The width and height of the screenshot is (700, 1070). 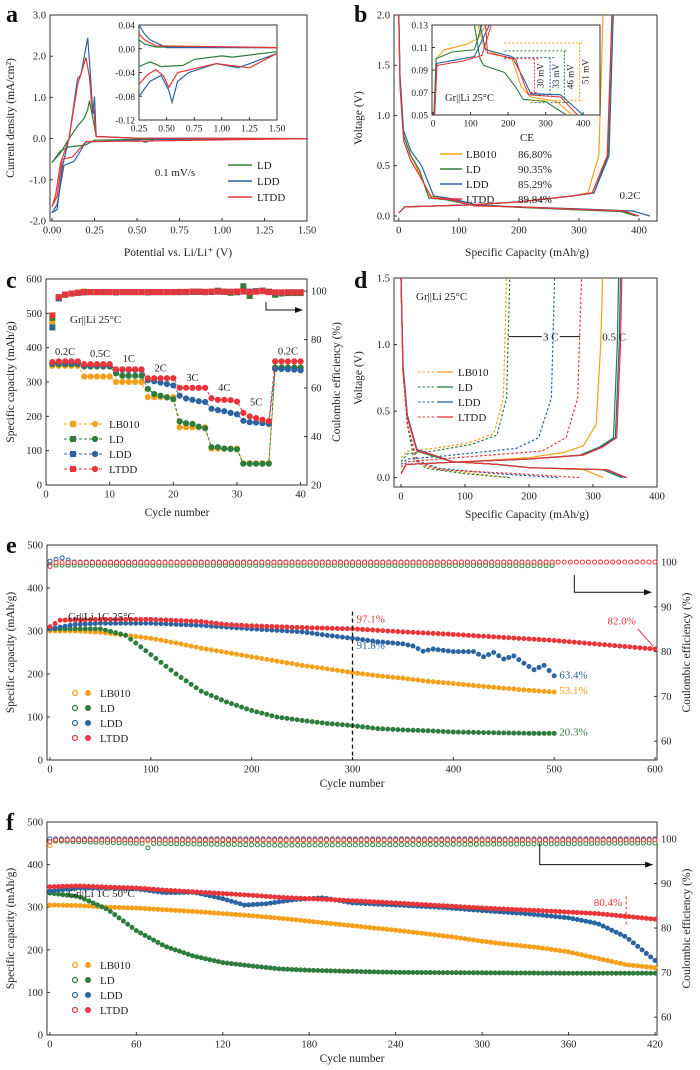 I want to click on legend-circle, so click(x=95, y=439).